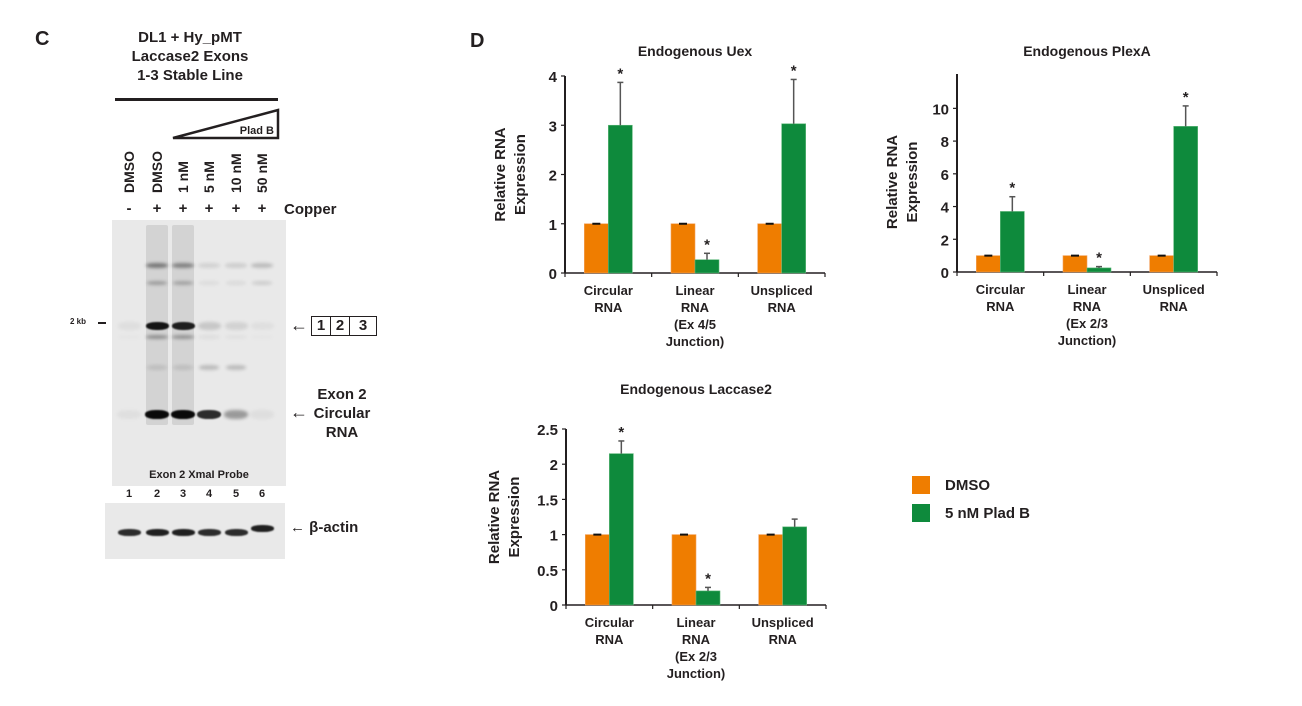 The height and width of the screenshot is (706, 1302). What do you see at coordinates (363, 325) in the screenshot?
I see `exon-box: 3` at bounding box center [363, 325].